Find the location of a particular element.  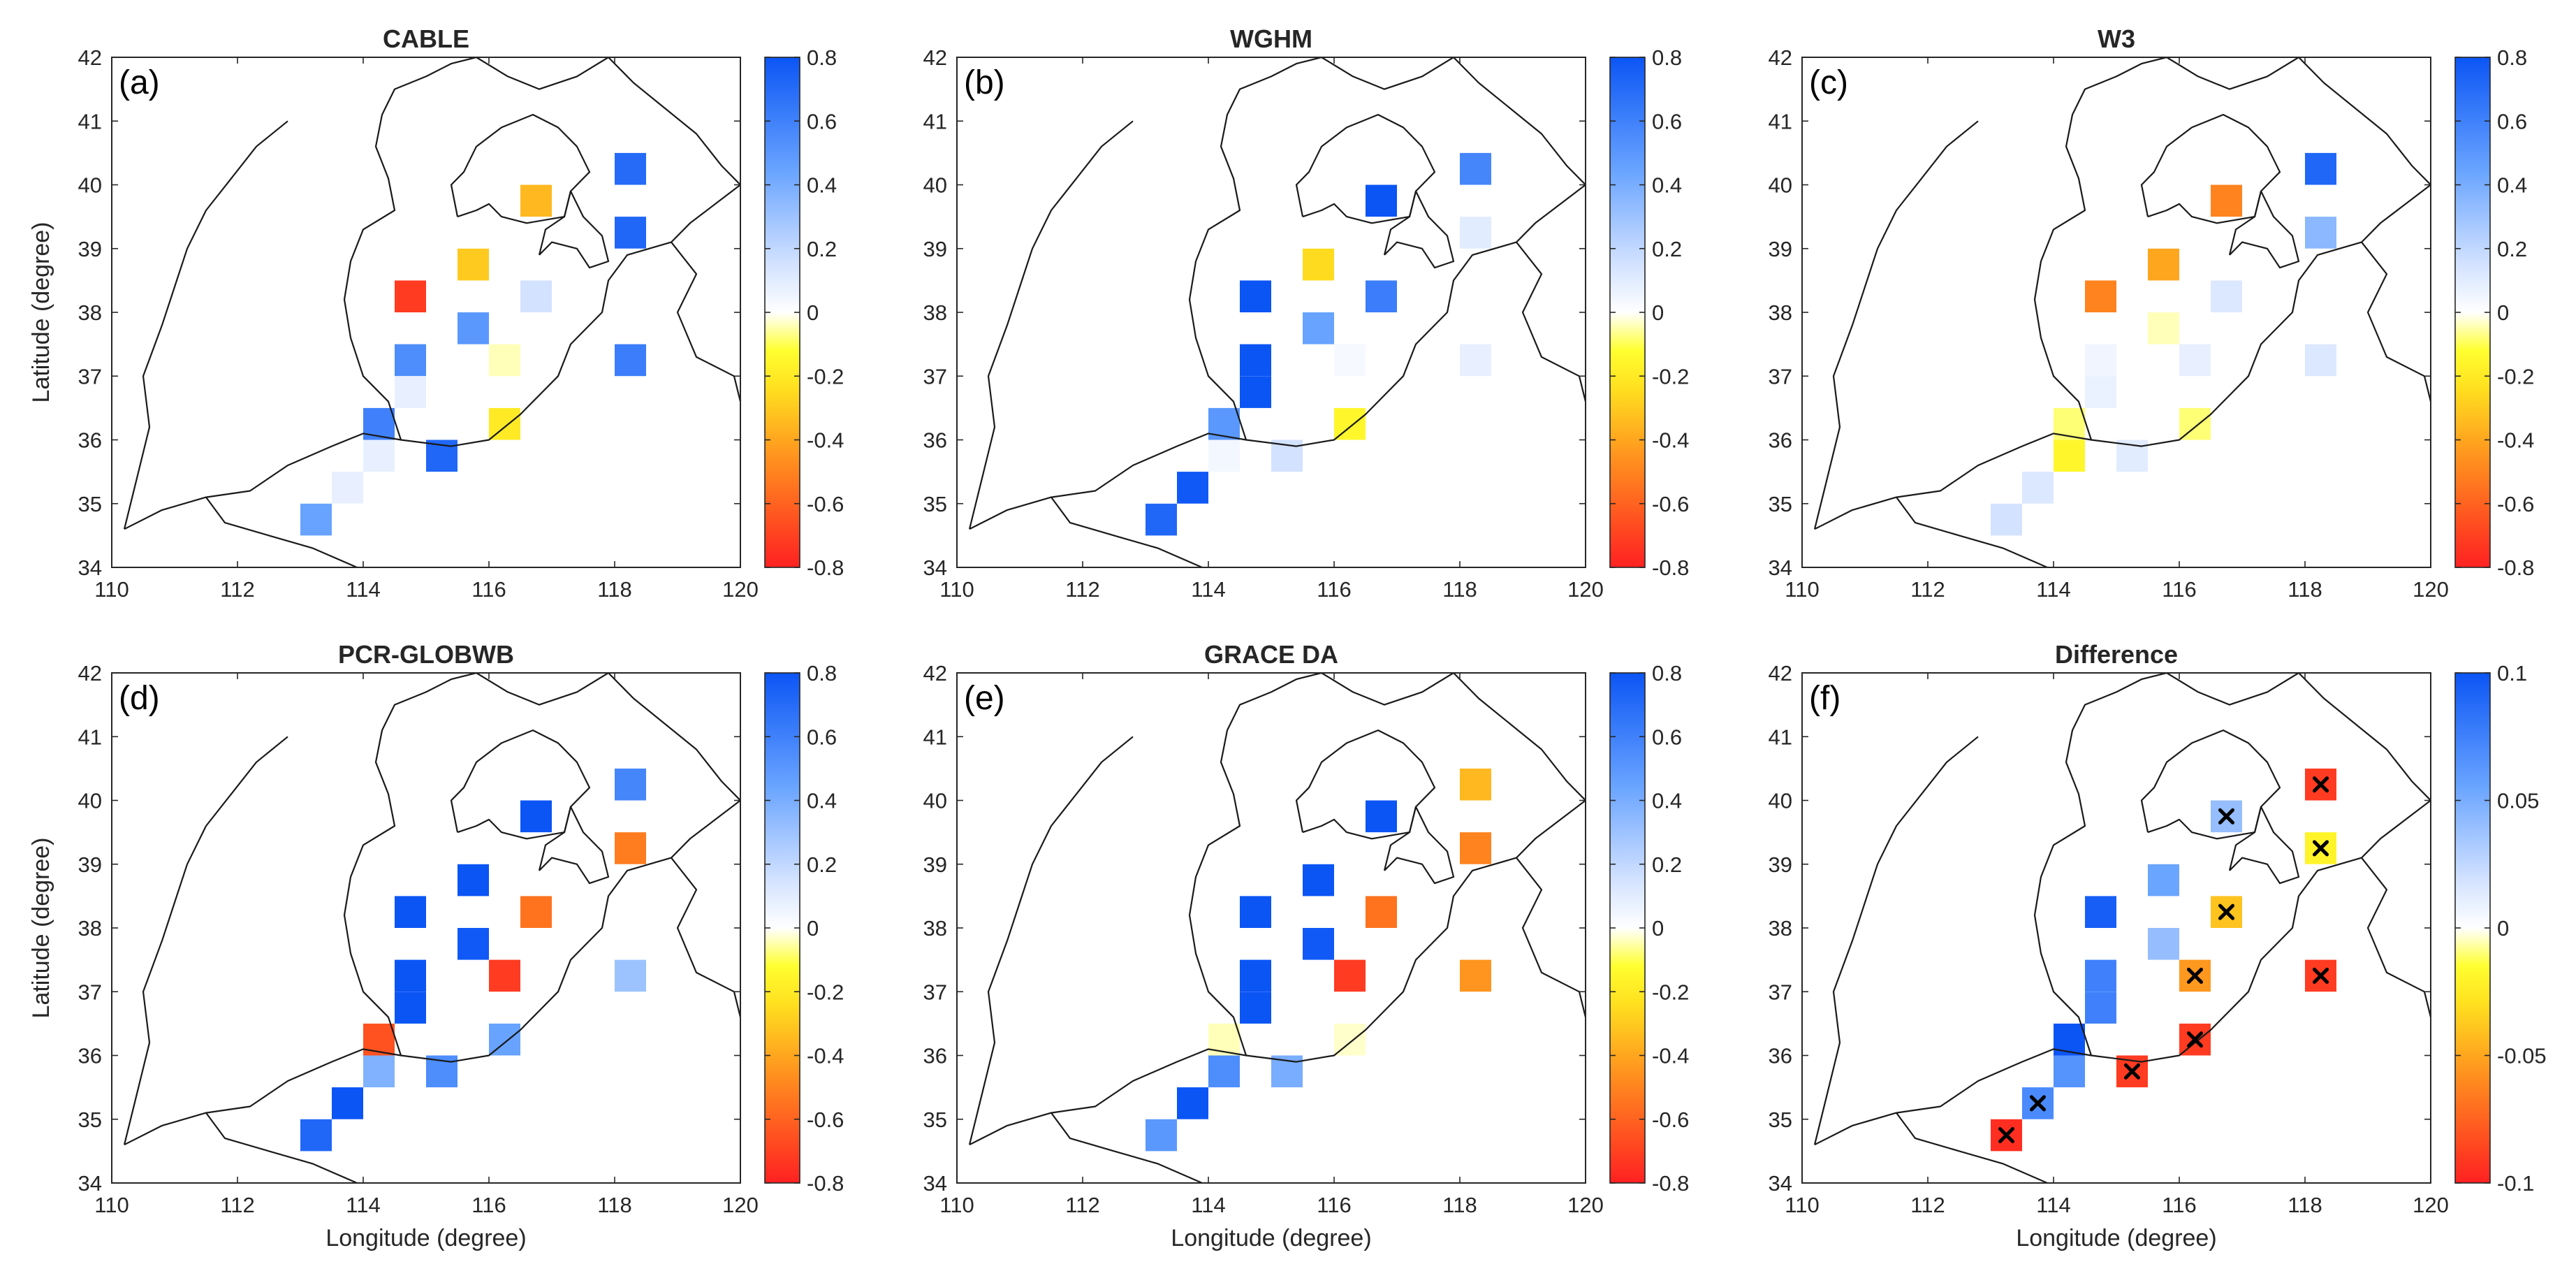

map-content is located at coordinates (2122, 928).